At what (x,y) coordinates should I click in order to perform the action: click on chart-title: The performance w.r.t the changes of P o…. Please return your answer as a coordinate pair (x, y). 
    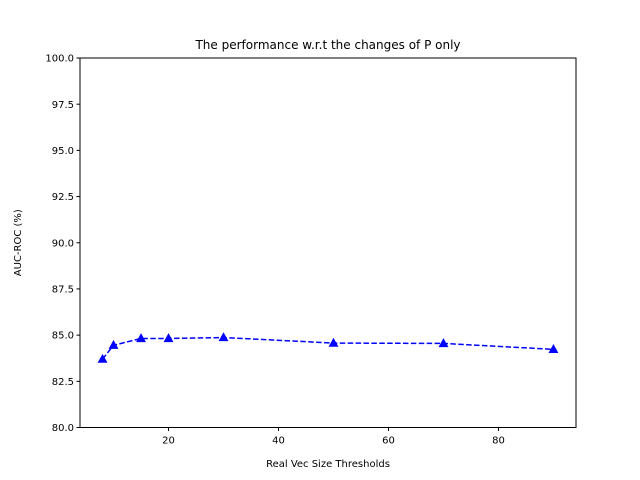
    Looking at the image, I should click on (327, 45).